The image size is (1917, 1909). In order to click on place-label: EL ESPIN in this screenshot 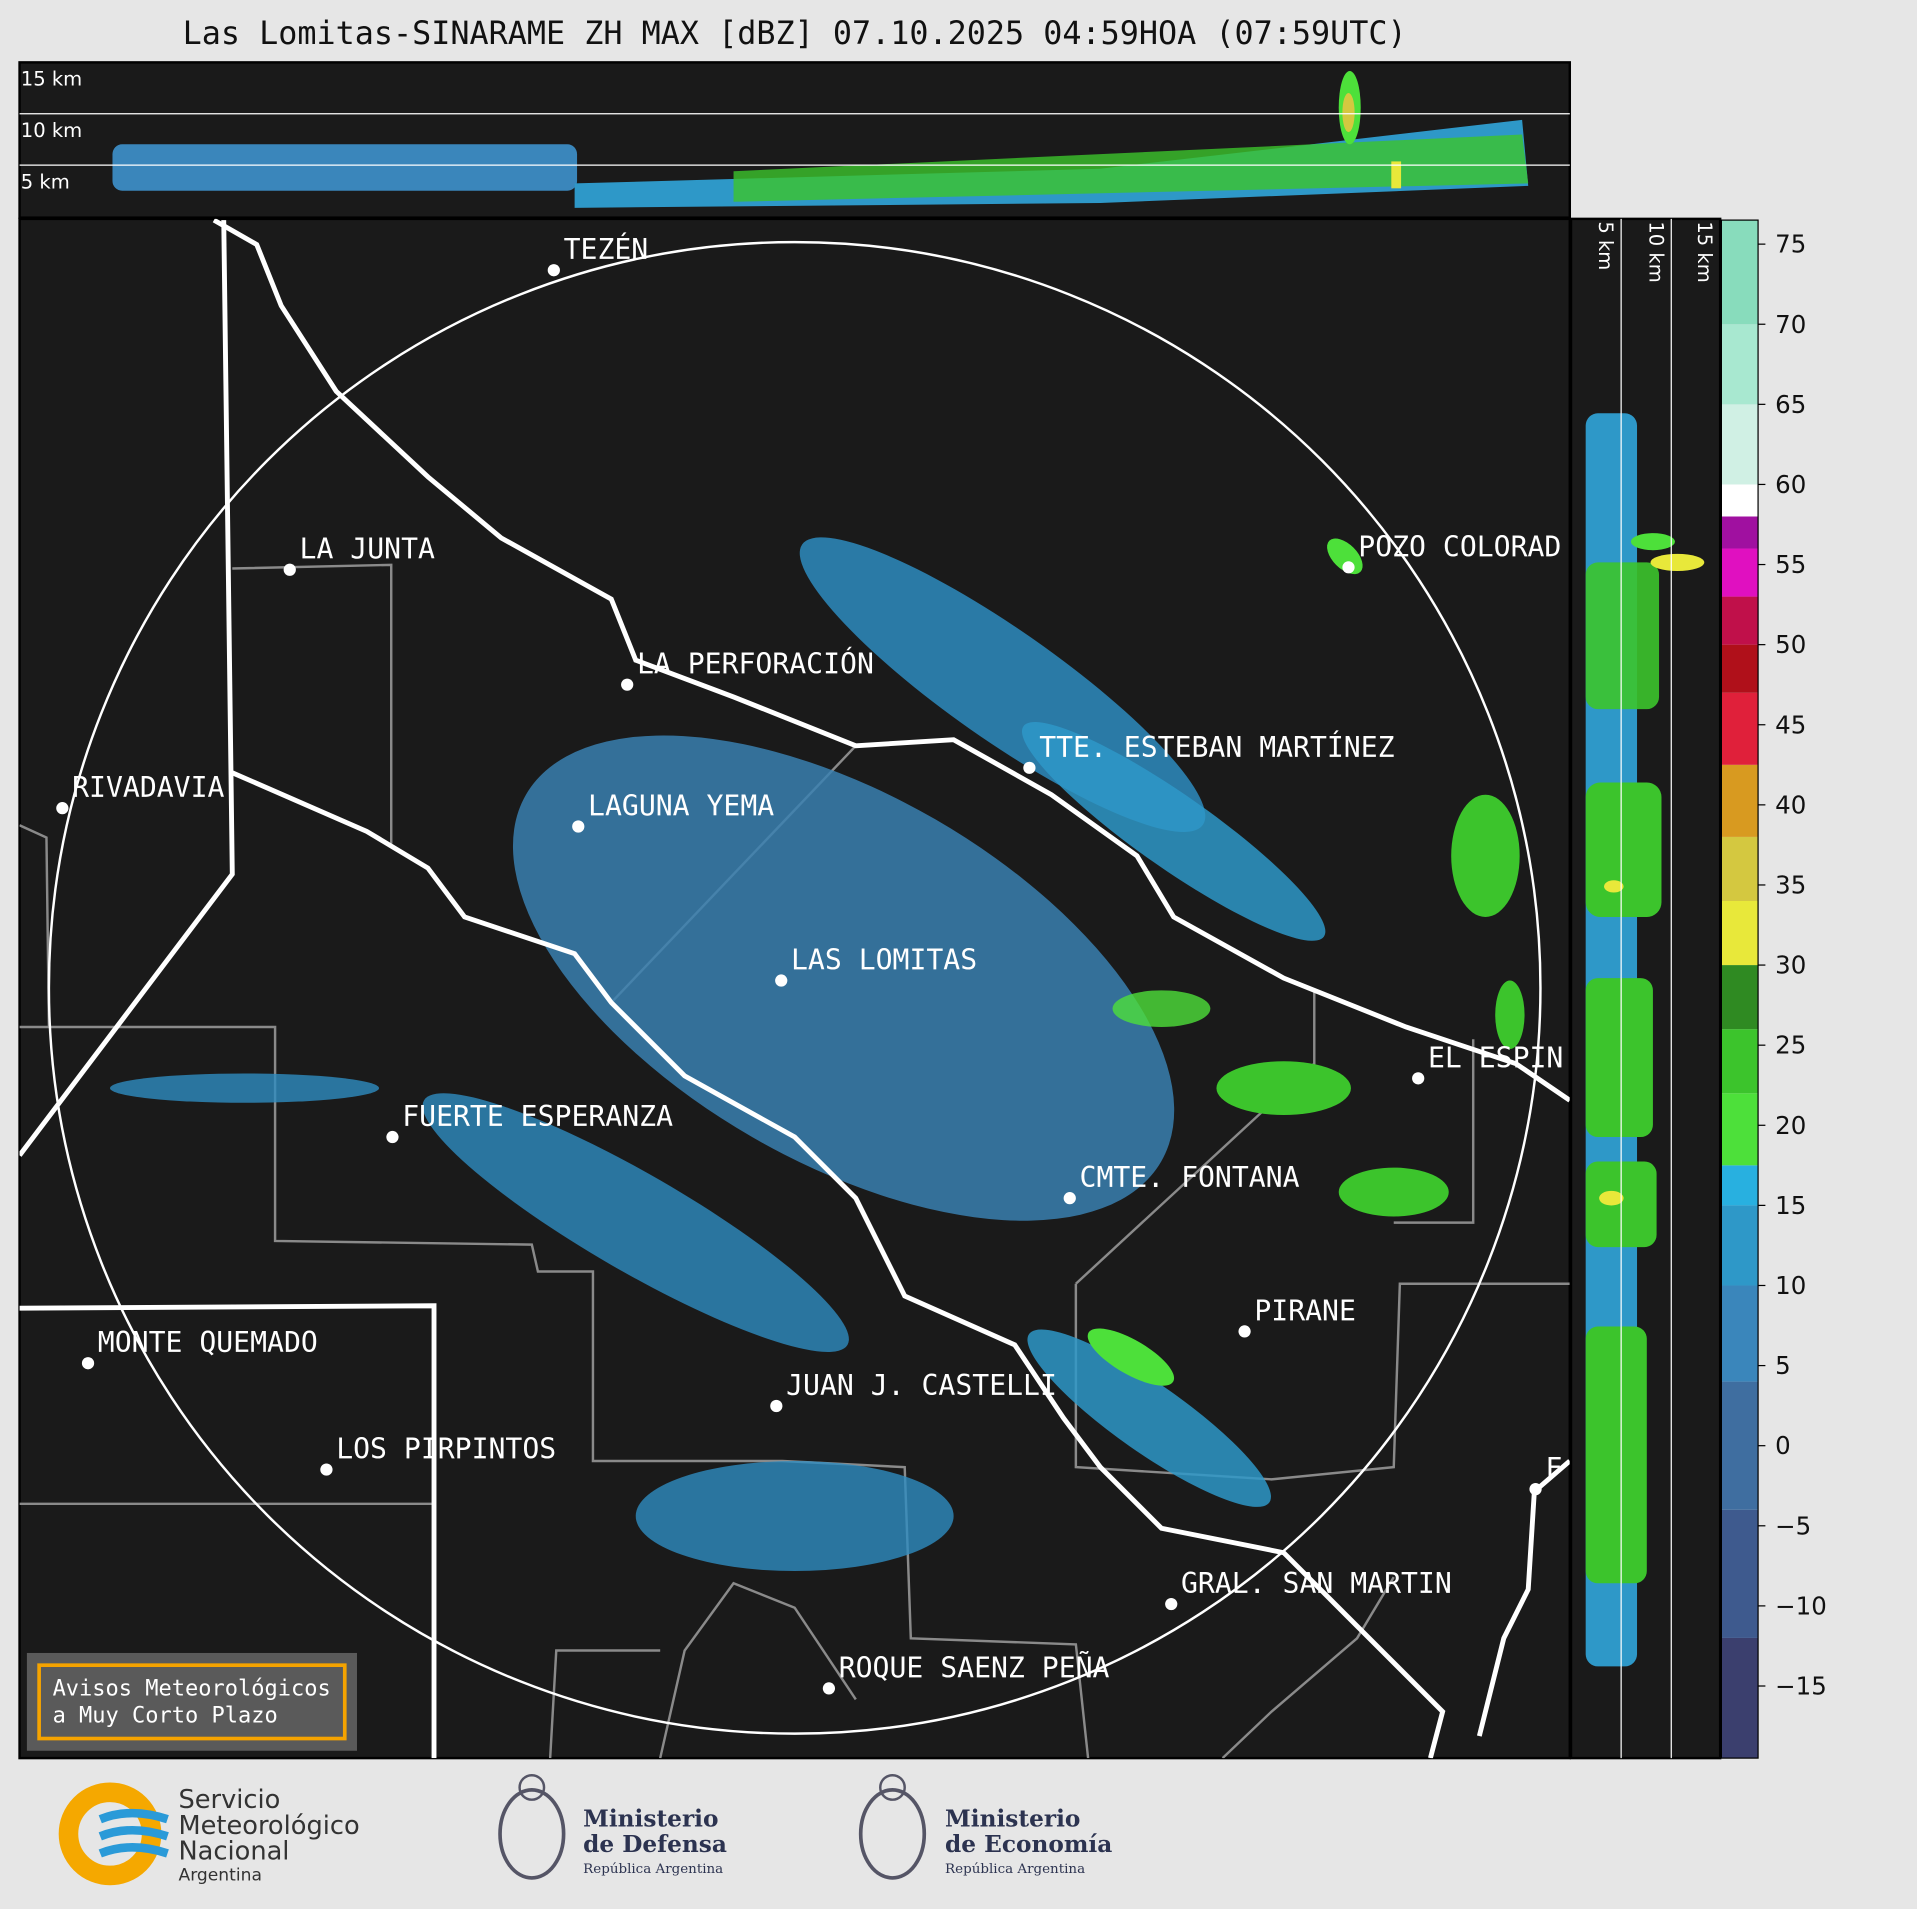, I will do `click(1495, 1057)`.